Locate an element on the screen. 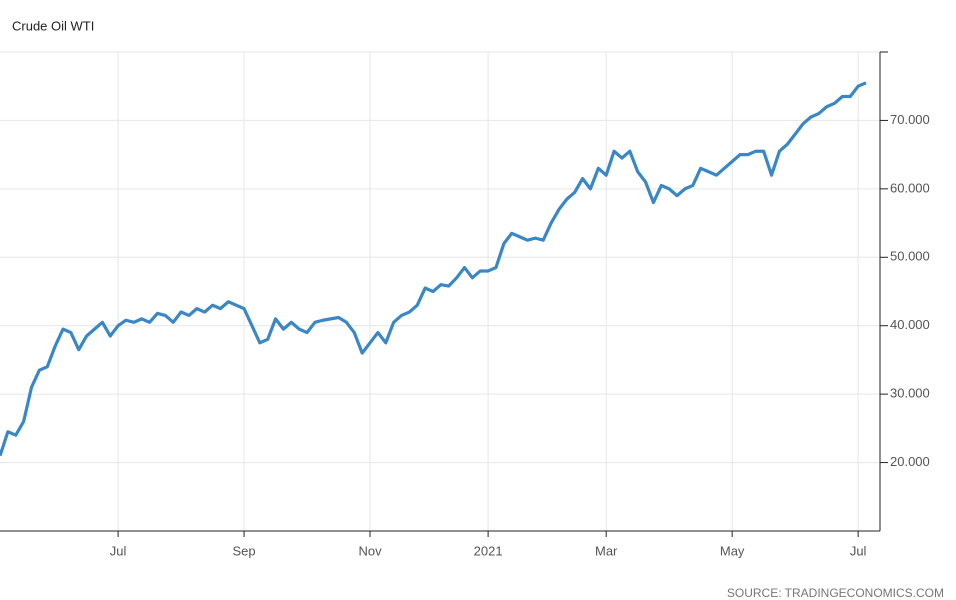  x-tick-label: Mar is located at coordinates (606, 550).